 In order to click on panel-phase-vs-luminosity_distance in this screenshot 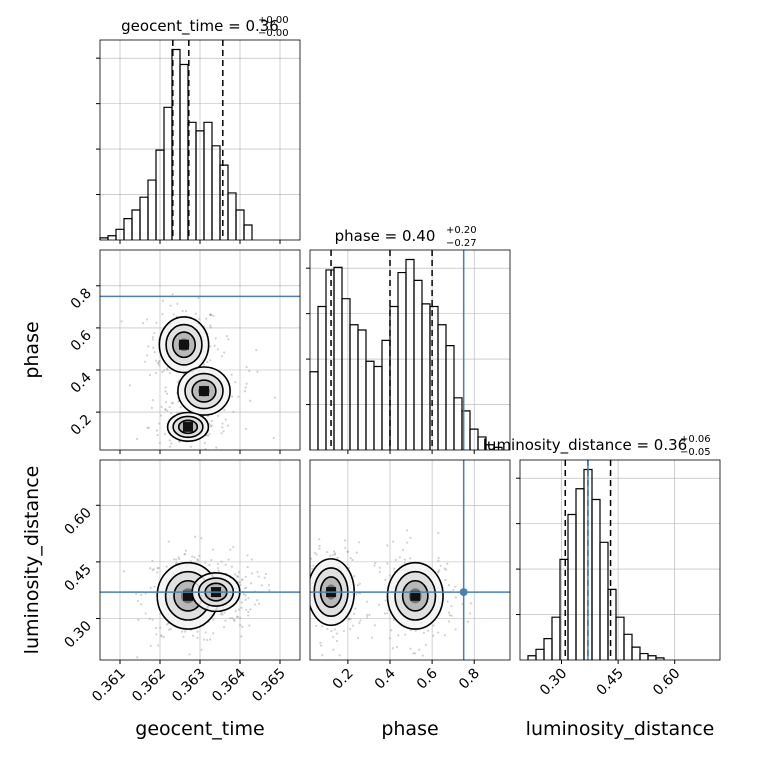, I will do `click(382, 593)`.